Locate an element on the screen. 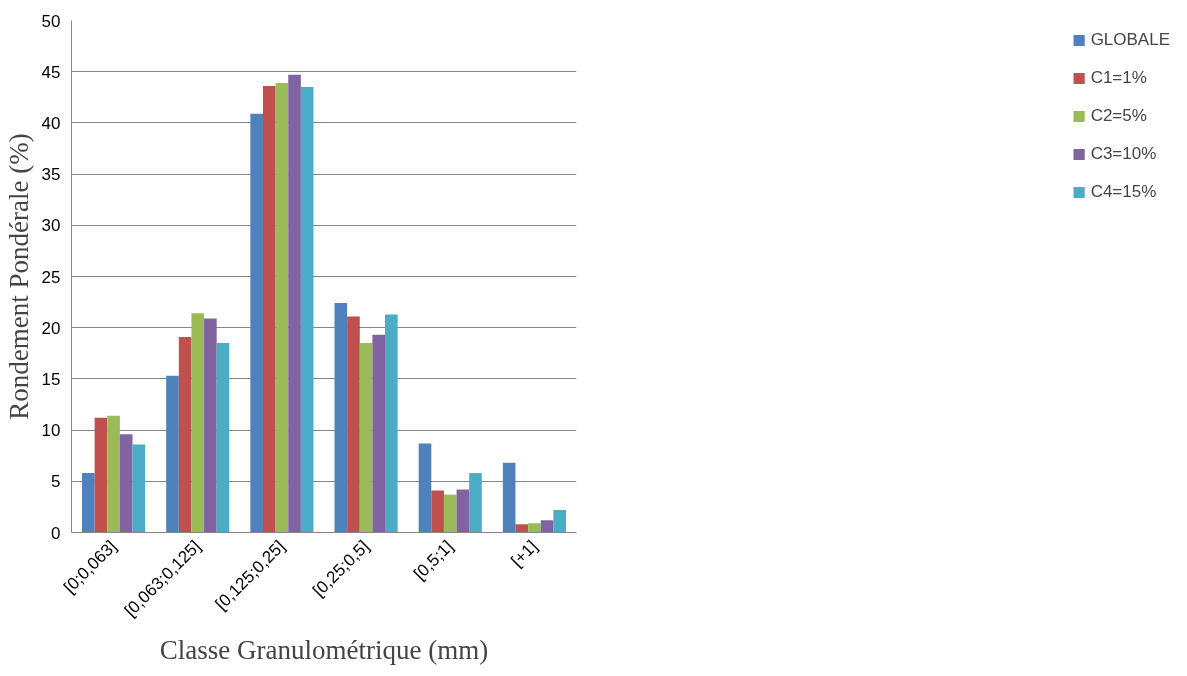 This screenshot has width=1187, height=676. legend-label: C3=10% is located at coordinates (1123, 154).